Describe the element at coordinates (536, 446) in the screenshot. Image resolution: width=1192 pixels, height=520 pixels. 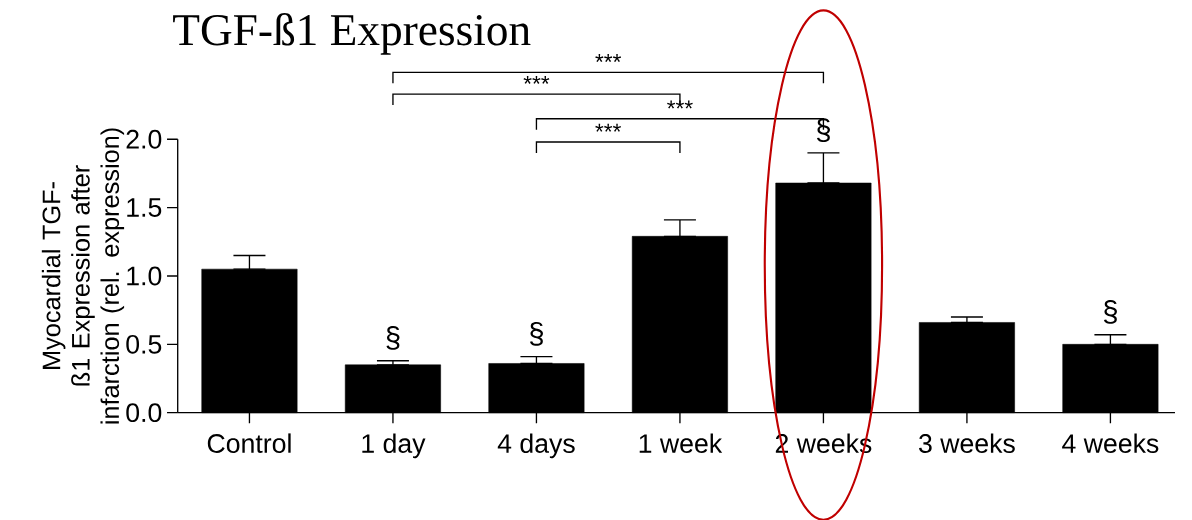
I see `x-tick-label: 4 days` at that location.